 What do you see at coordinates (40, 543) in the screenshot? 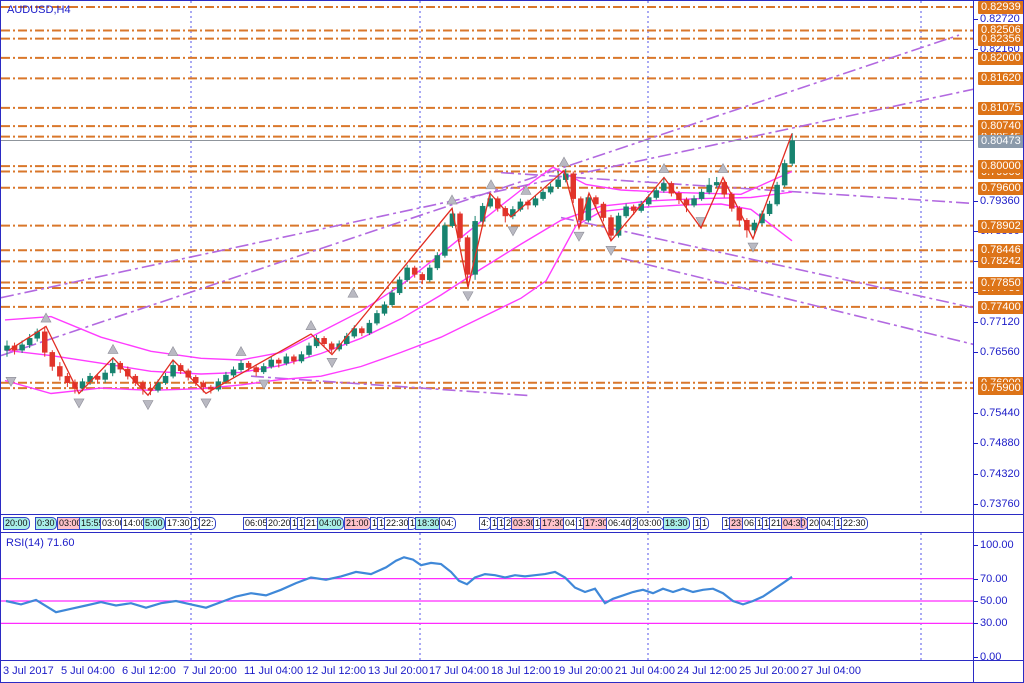
I see `rsi-indicator-label: RSI(14) 71.60` at bounding box center [40, 543].